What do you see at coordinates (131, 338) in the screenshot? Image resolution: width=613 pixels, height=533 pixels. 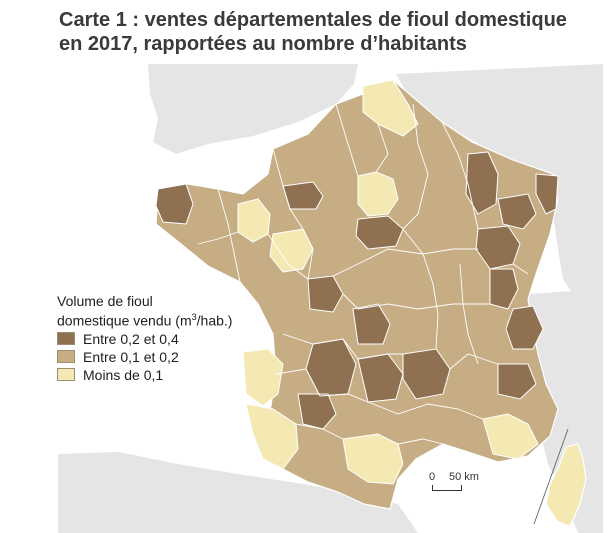 I see `legend-label-high: Entre 0,2 et 0,4` at bounding box center [131, 338].